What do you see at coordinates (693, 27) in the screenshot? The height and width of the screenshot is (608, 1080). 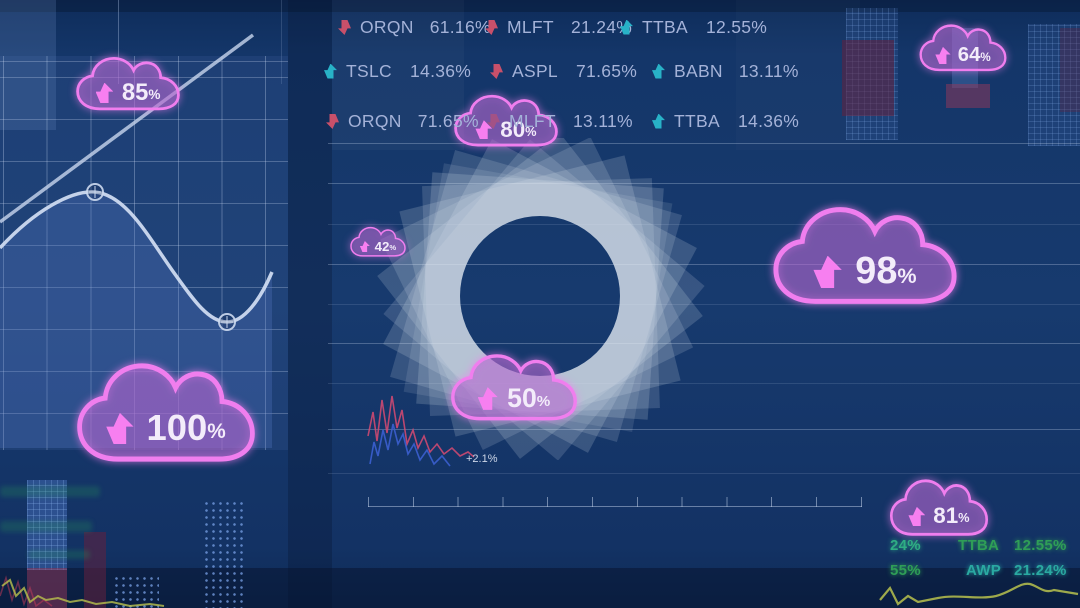 I see `ticker-item: TTBA 12.55%` at bounding box center [693, 27].